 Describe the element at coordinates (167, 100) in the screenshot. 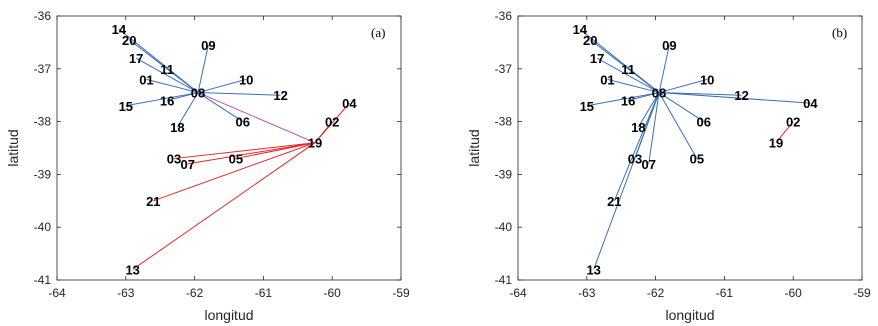

I see `point-label-16: 16` at that location.